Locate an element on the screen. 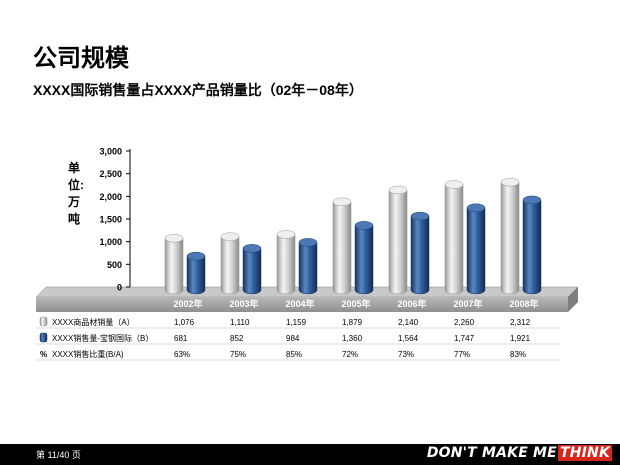  table-cell: 1,564 is located at coordinates (408, 338).